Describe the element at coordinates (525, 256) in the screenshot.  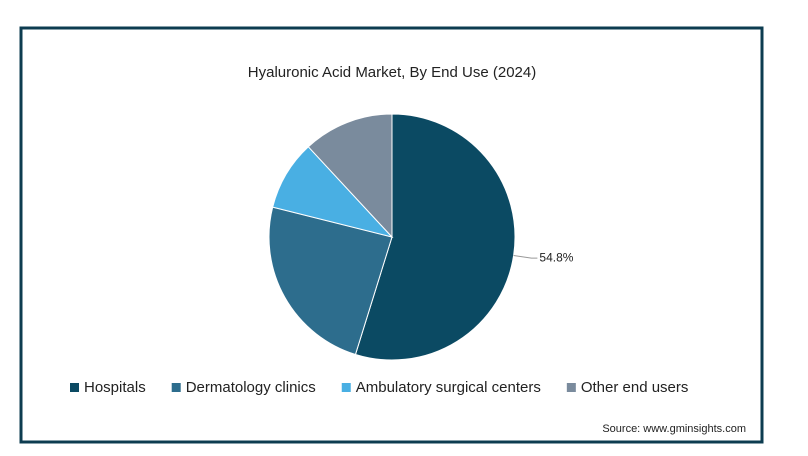
I see `label-leader` at that location.